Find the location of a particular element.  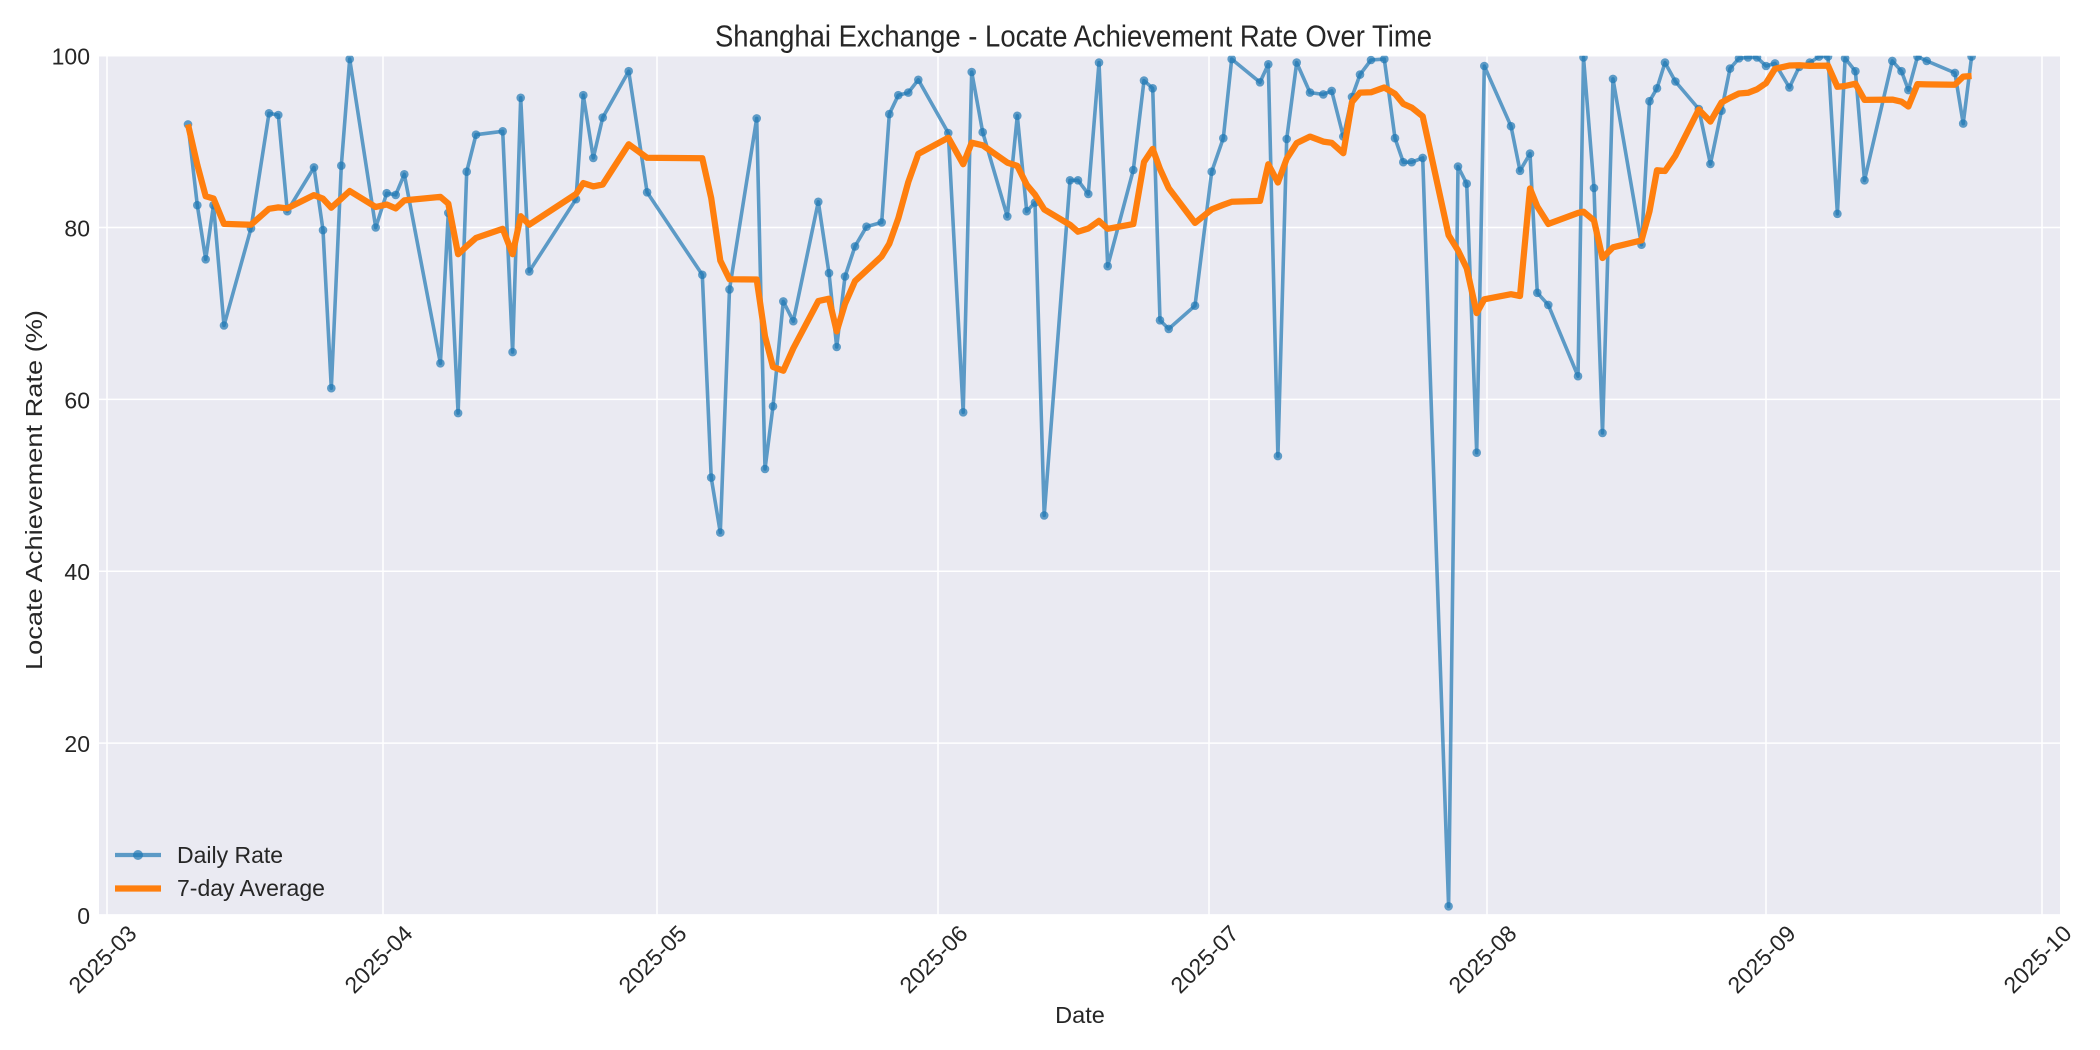

svg-text: Daily Rate is located at coordinates (230, 855).